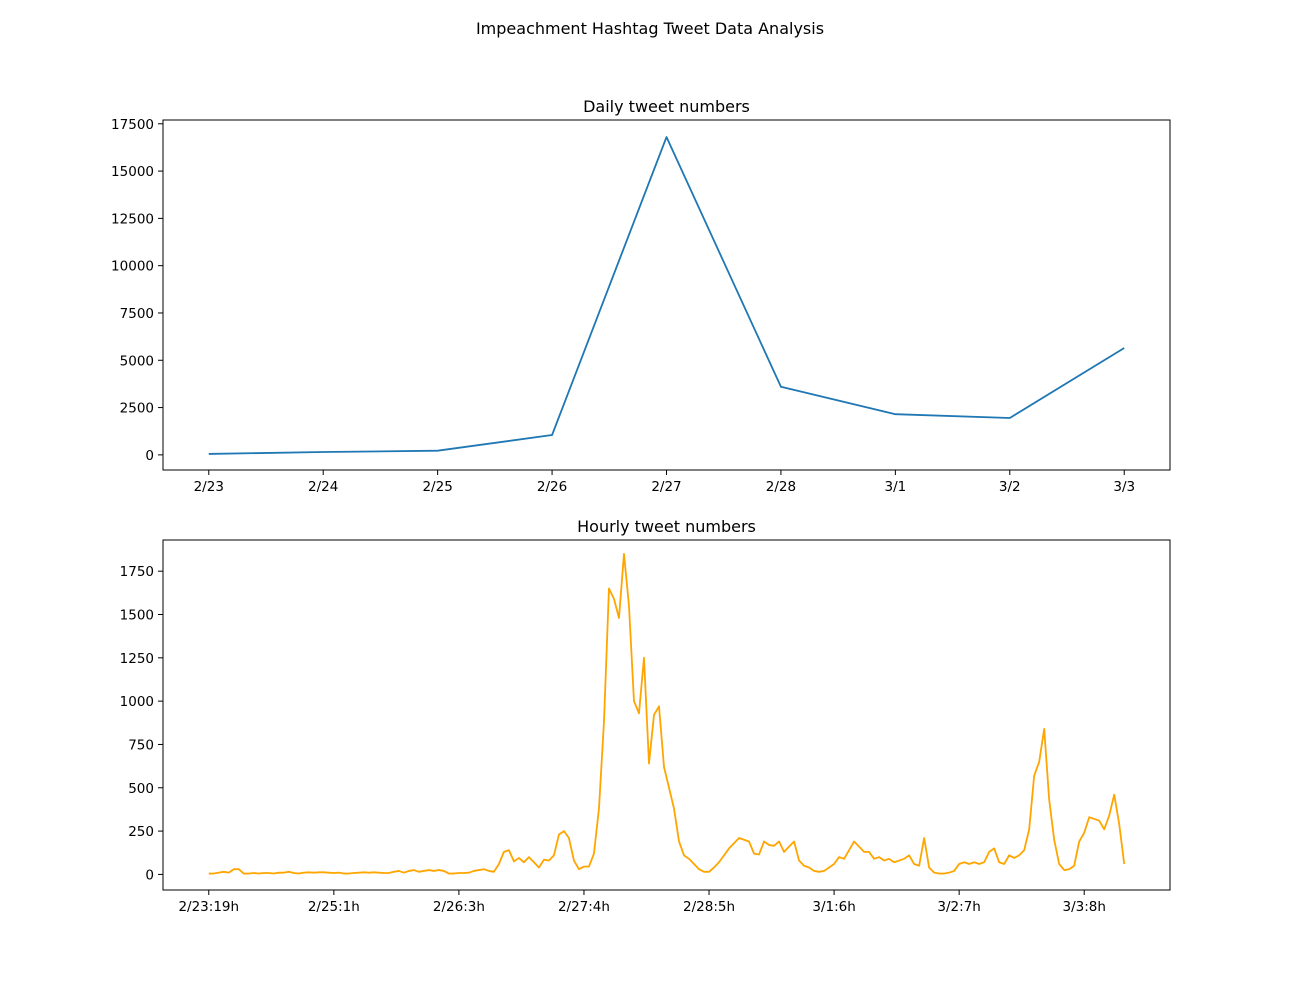  What do you see at coordinates (334, 907) in the screenshot?
I see `hourly-x-tick-label: 2/25:1h` at bounding box center [334, 907].